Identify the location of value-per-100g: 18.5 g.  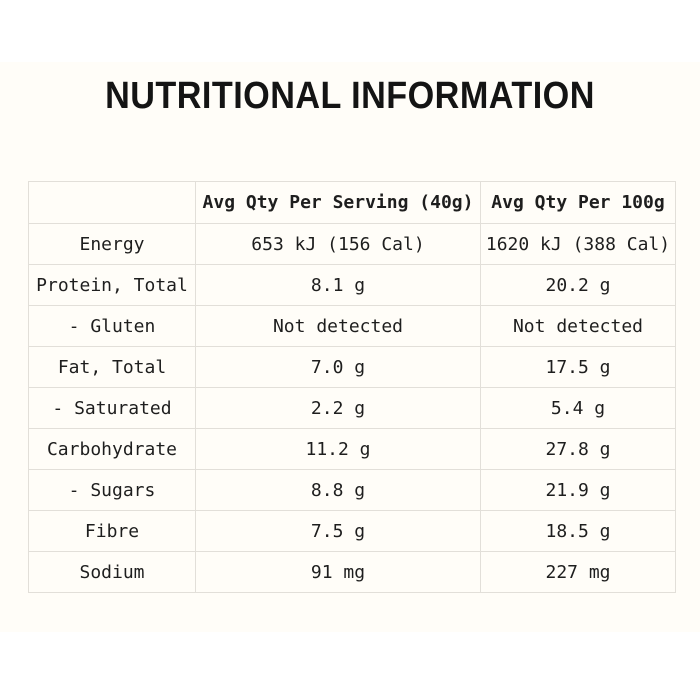
(578, 531).